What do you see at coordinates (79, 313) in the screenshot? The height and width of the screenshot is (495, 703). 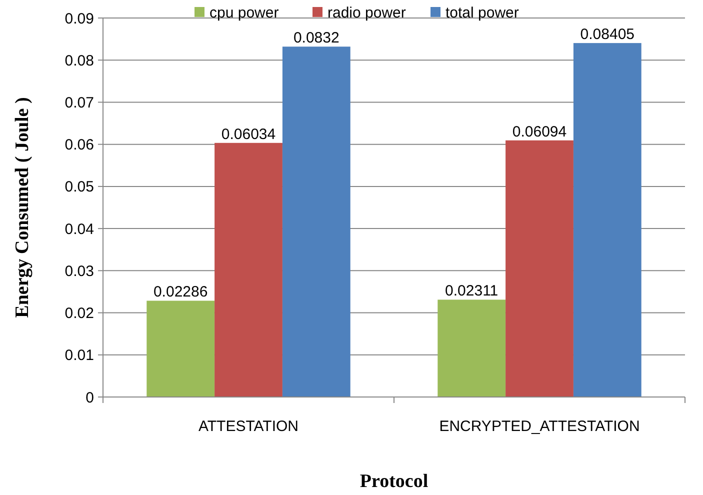 I see `y-tick-label: 0.02` at bounding box center [79, 313].